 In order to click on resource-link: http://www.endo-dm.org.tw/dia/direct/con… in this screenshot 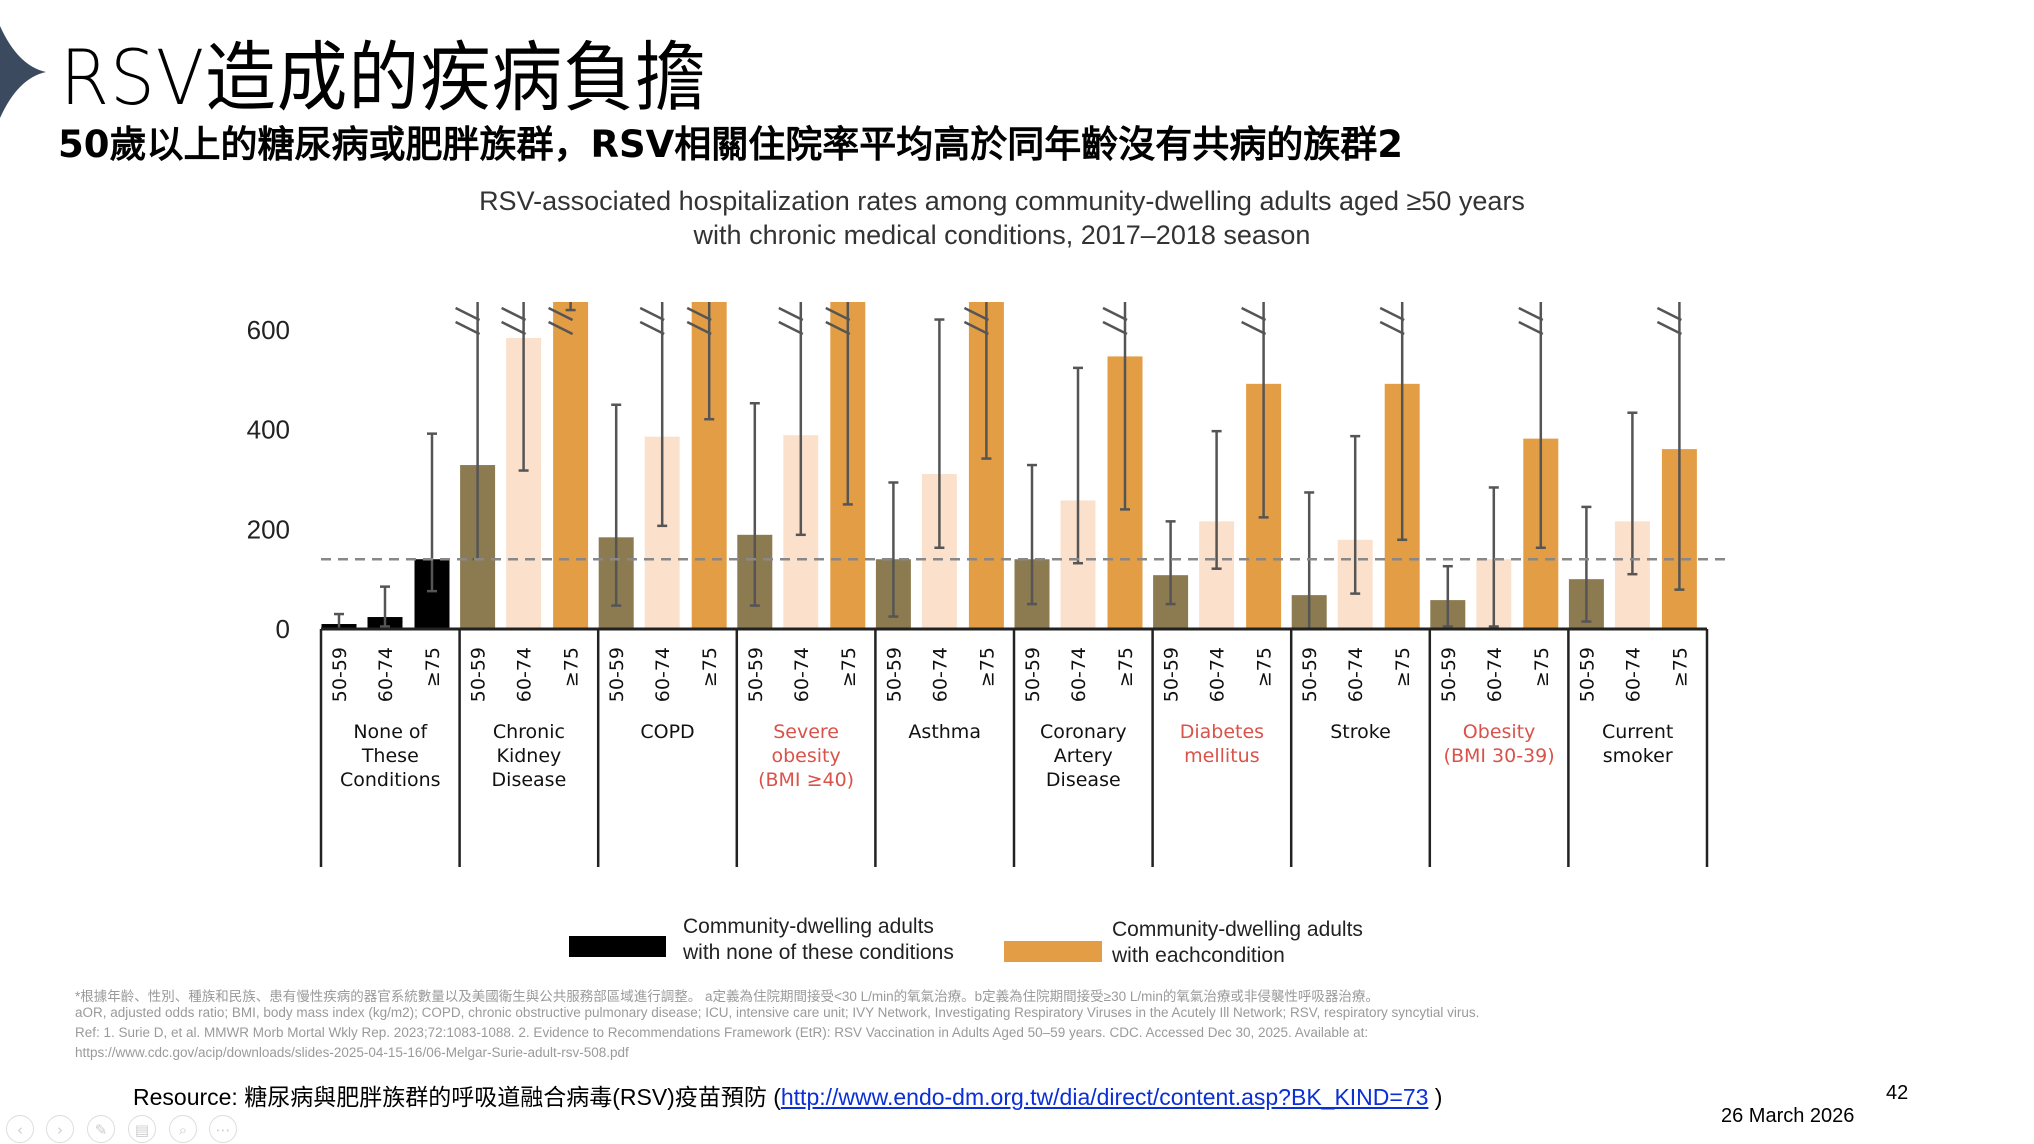, I will do `click(1104, 1097)`.